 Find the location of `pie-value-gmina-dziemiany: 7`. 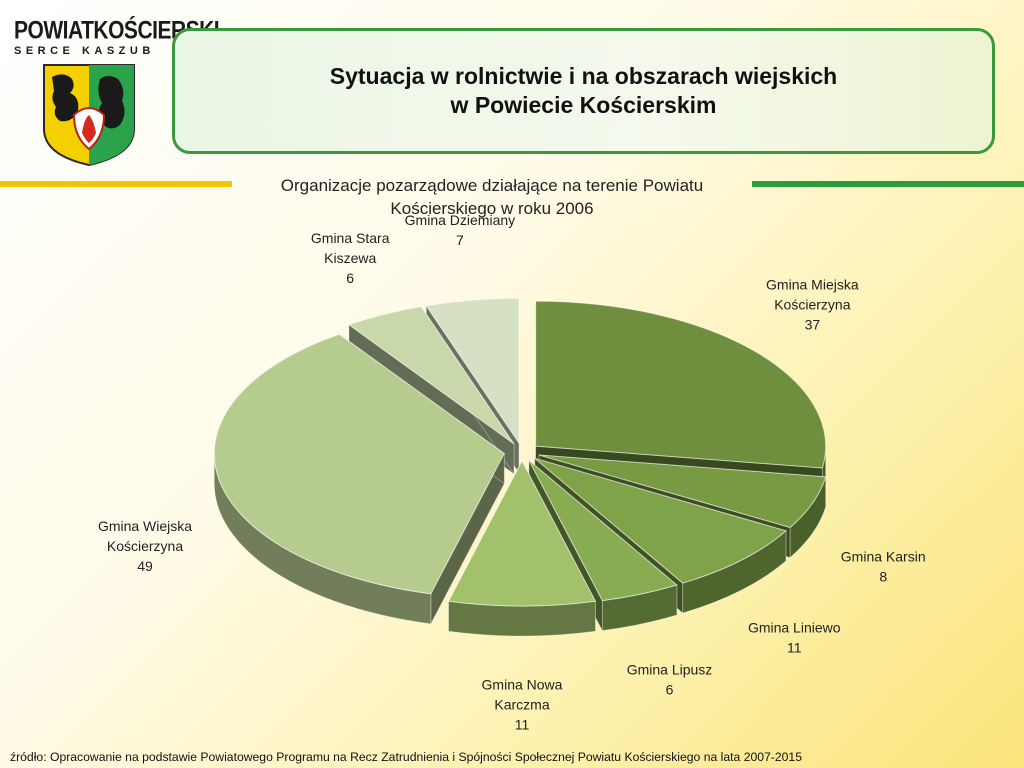

pie-value-gmina-dziemiany: 7 is located at coordinates (460, 240).